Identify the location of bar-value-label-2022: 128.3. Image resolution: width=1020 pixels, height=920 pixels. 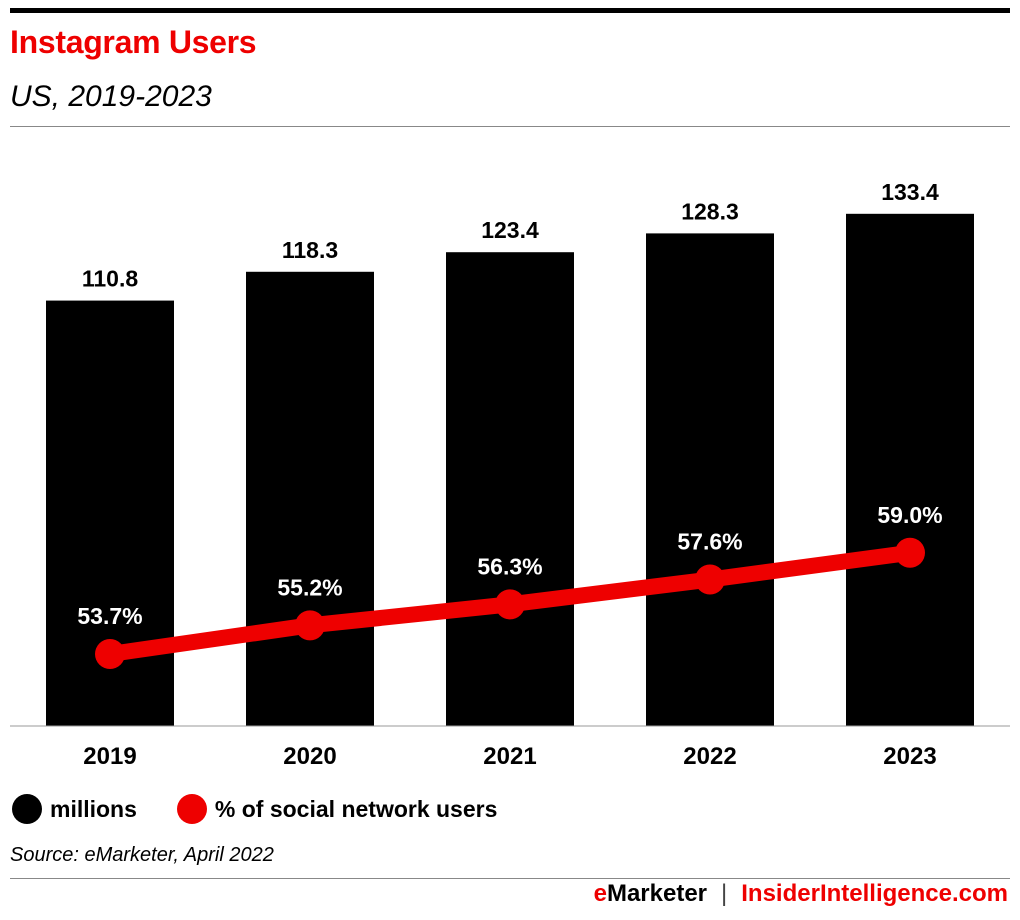
(710, 211).